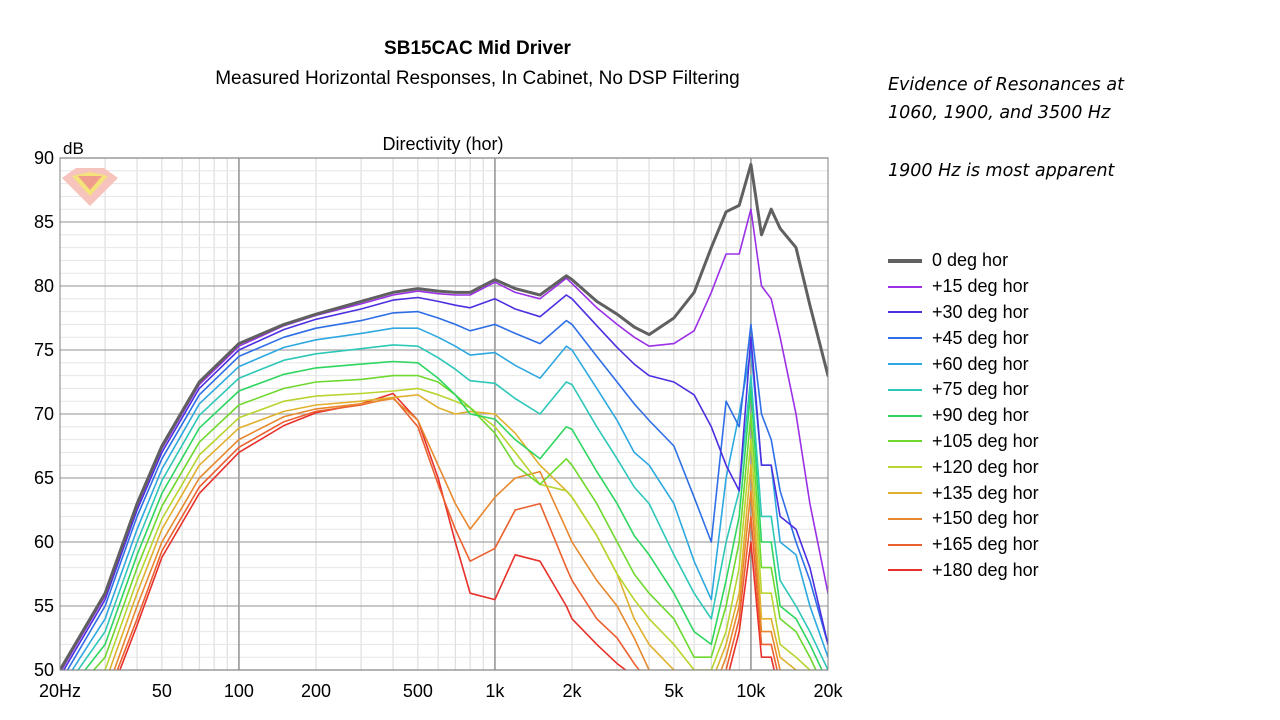 Image resolution: width=1280 pixels, height=720 pixels. I want to click on y-tick-label: 85, so click(44, 222).